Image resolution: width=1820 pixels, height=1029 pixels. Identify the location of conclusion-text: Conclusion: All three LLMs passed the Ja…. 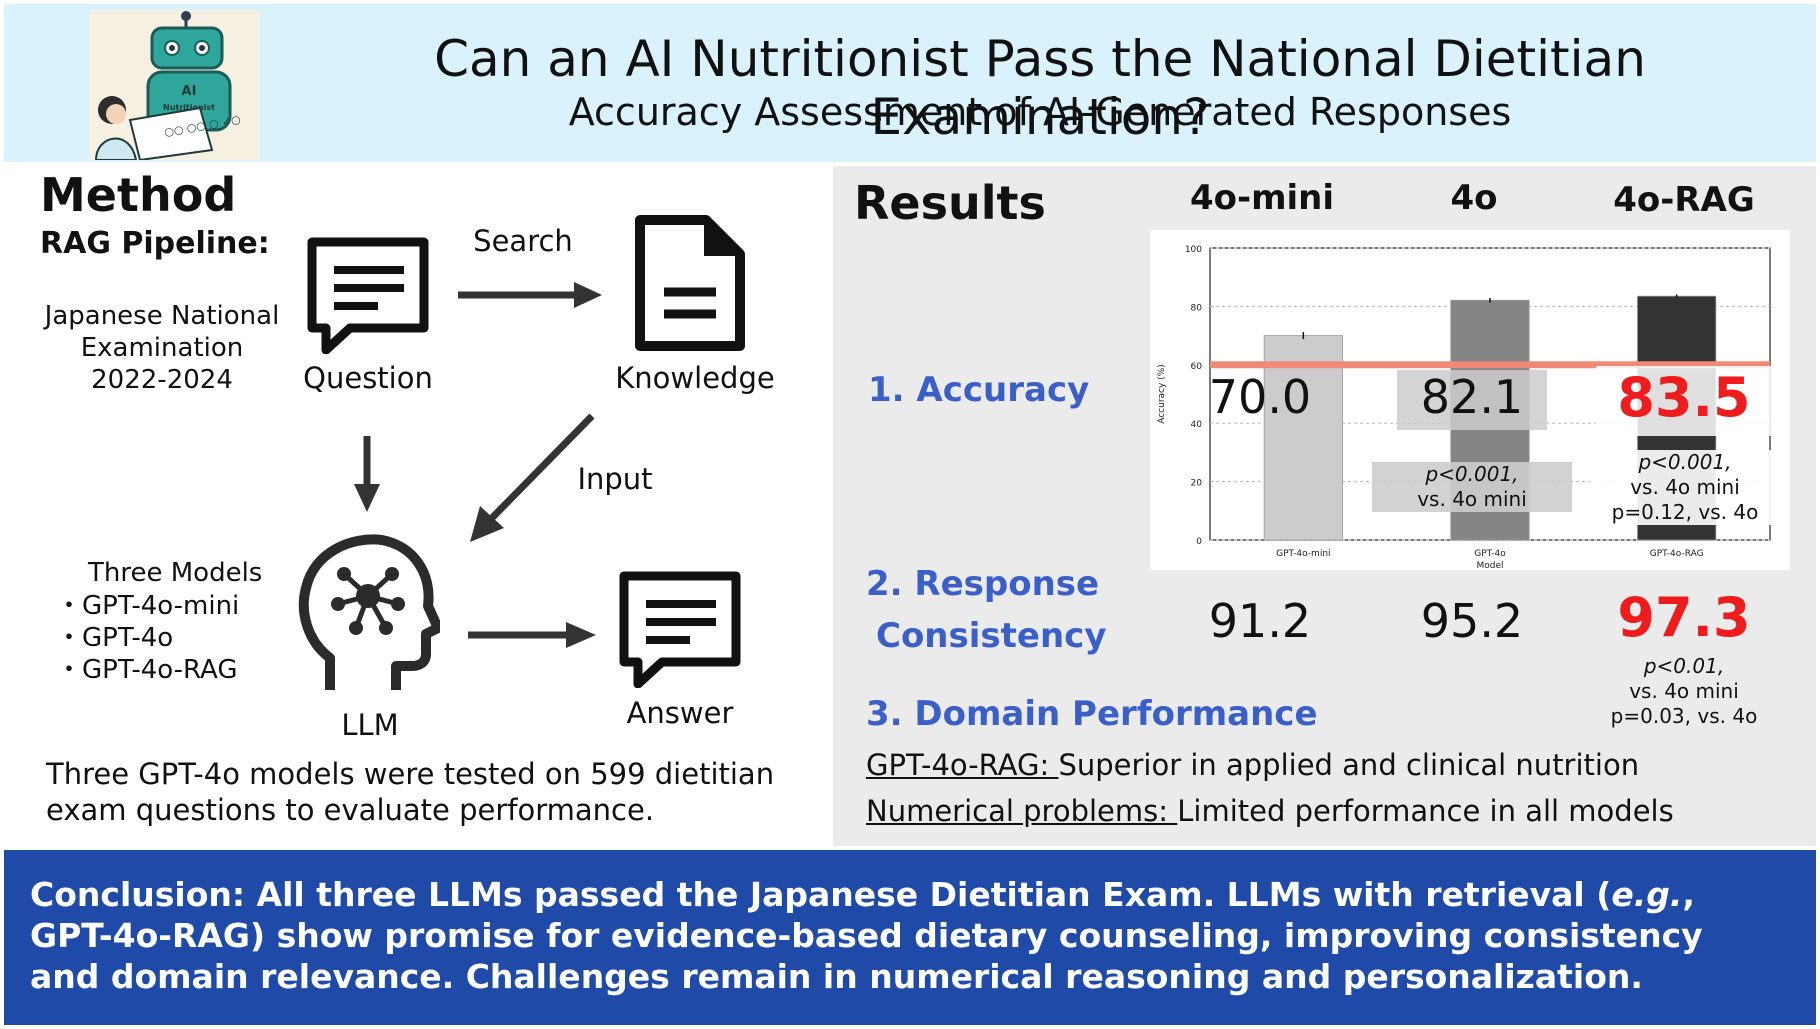
(900, 935).